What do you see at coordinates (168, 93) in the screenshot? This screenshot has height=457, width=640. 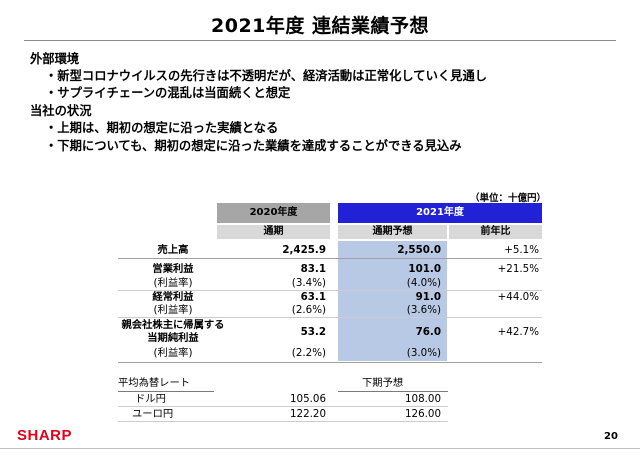 I see `bullet-supply-chain: ・サプライチェーンの混乱は当面続くと想定` at bounding box center [168, 93].